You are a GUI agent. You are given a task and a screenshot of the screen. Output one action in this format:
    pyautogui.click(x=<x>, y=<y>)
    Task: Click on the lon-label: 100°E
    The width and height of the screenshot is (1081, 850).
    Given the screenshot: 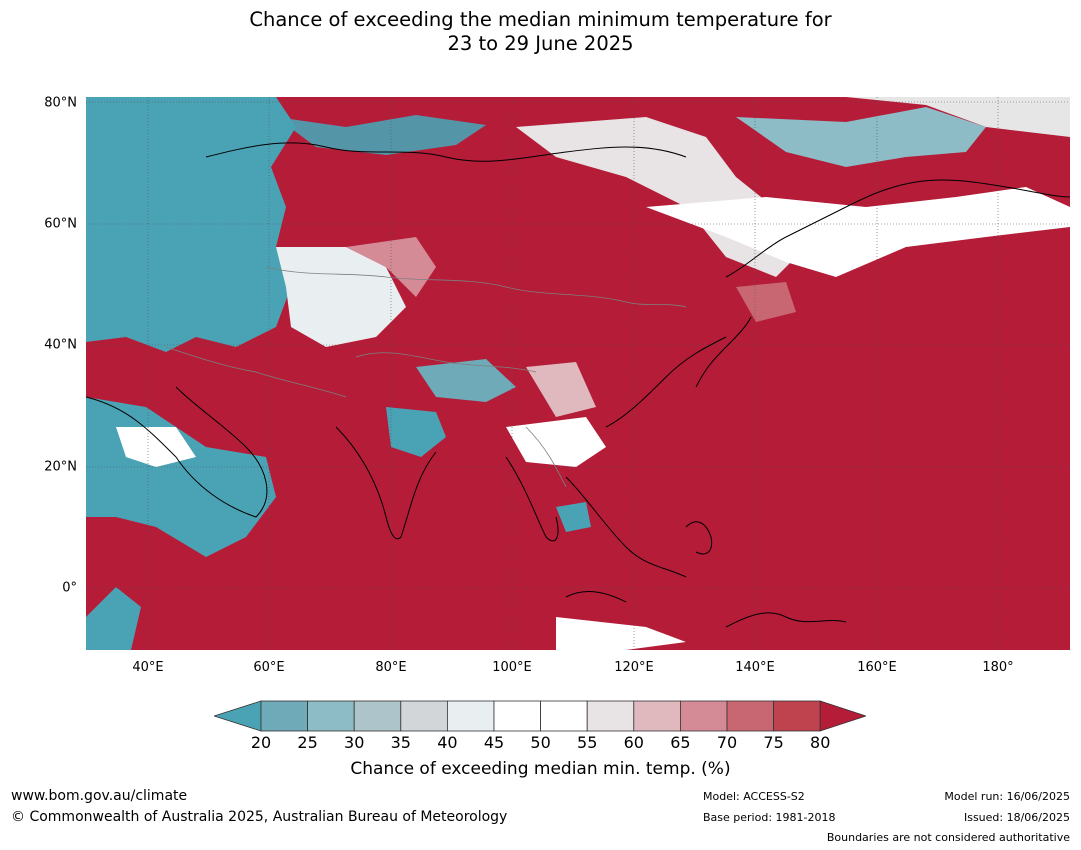 What is the action you would take?
    pyautogui.click(x=512, y=667)
    